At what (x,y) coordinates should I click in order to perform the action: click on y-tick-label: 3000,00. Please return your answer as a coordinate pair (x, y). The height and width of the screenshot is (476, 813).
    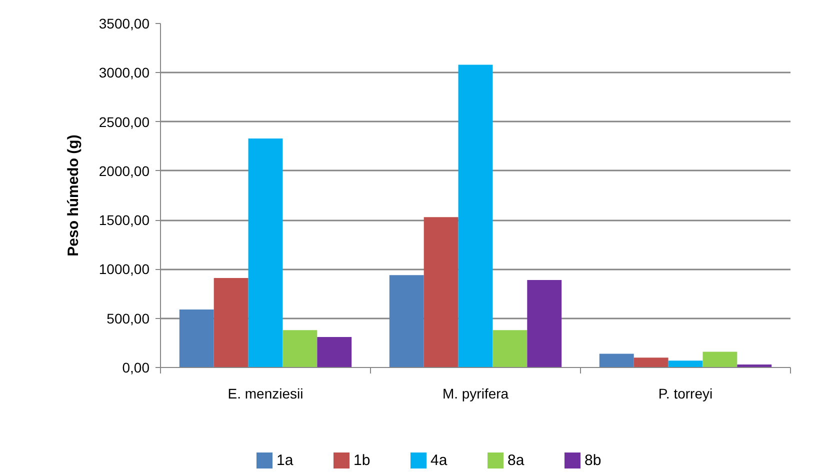
    Looking at the image, I should click on (124, 72).